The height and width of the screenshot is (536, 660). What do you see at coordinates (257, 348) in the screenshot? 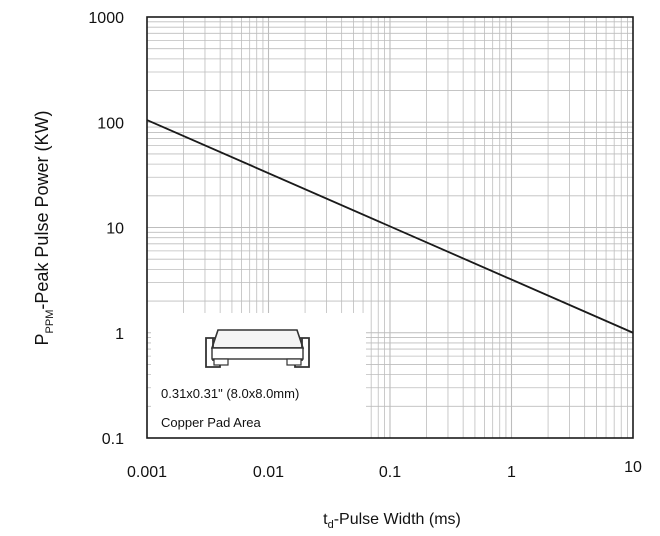
I see `package-icon` at bounding box center [257, 348].